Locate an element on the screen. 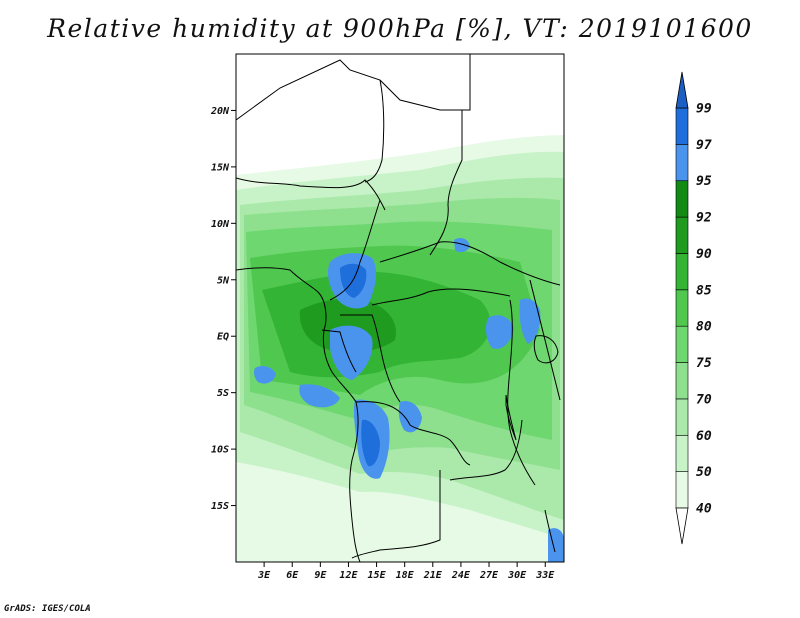 The height and width of the screenshot is (618, 800). lon-tick-label: 33E is located at coordinates (545, 575).